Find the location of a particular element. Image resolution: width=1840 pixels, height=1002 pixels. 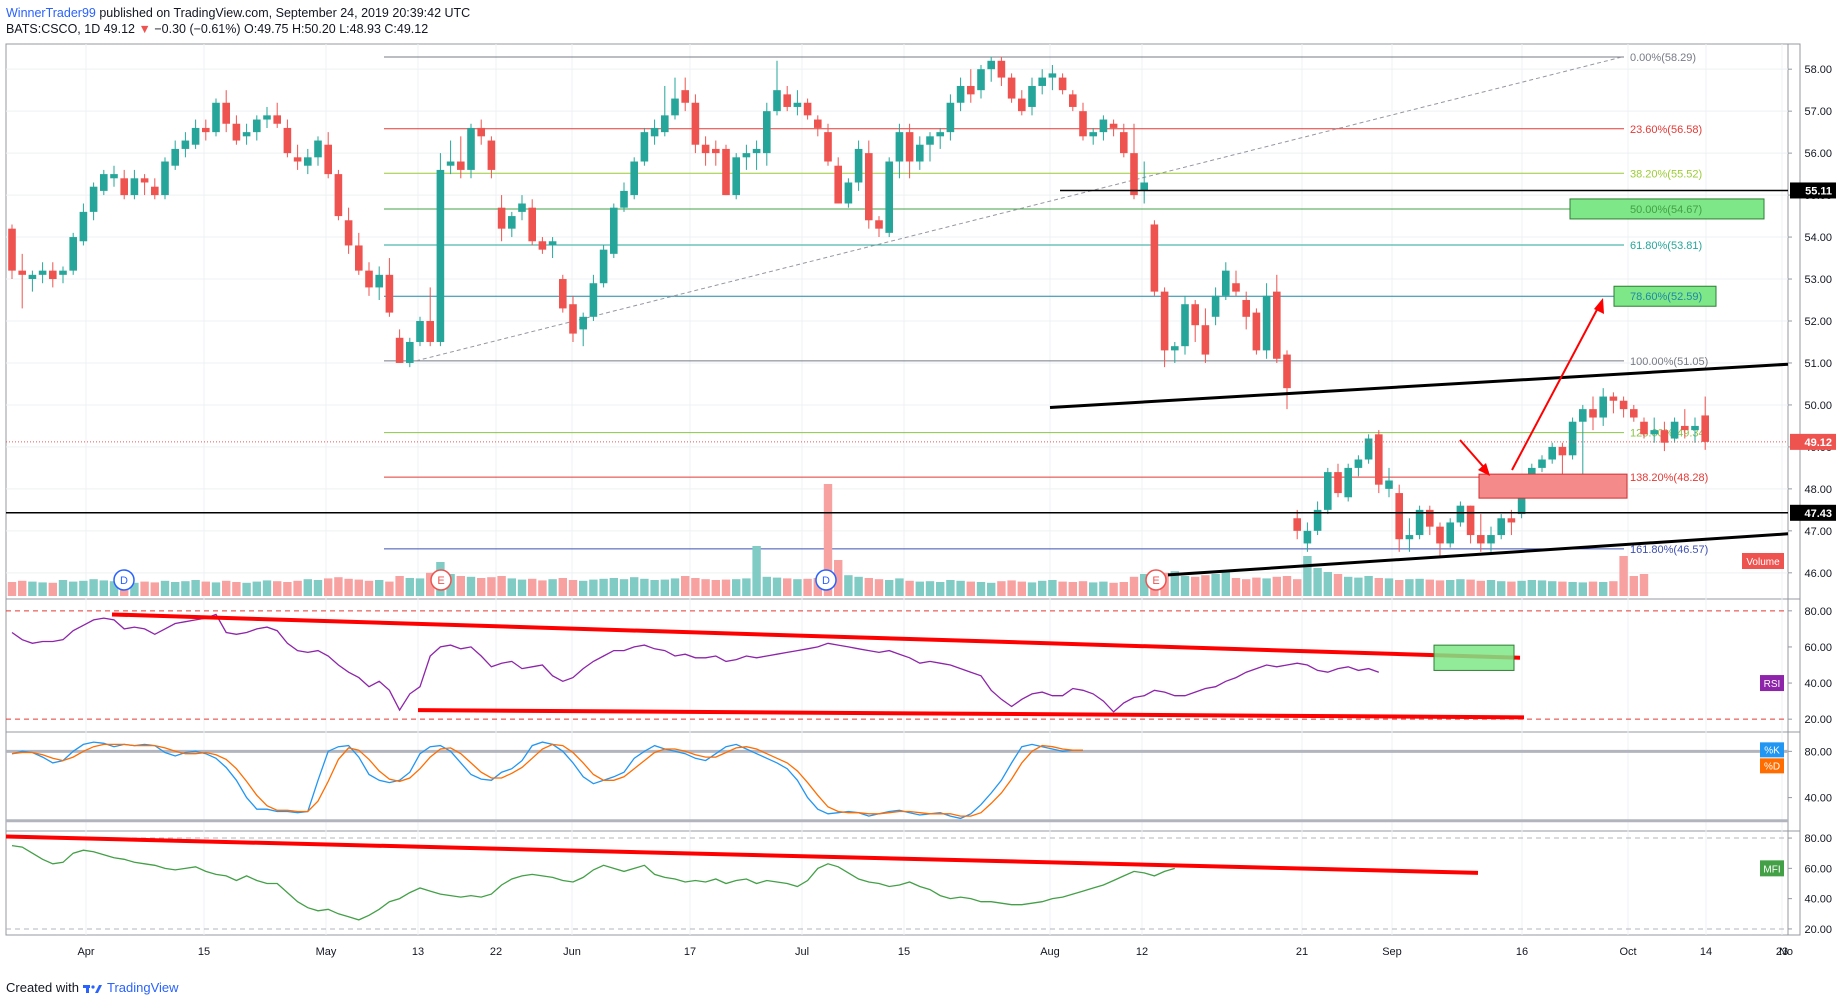

x-tick-label: Oct is located at coordinates (1627, 952).